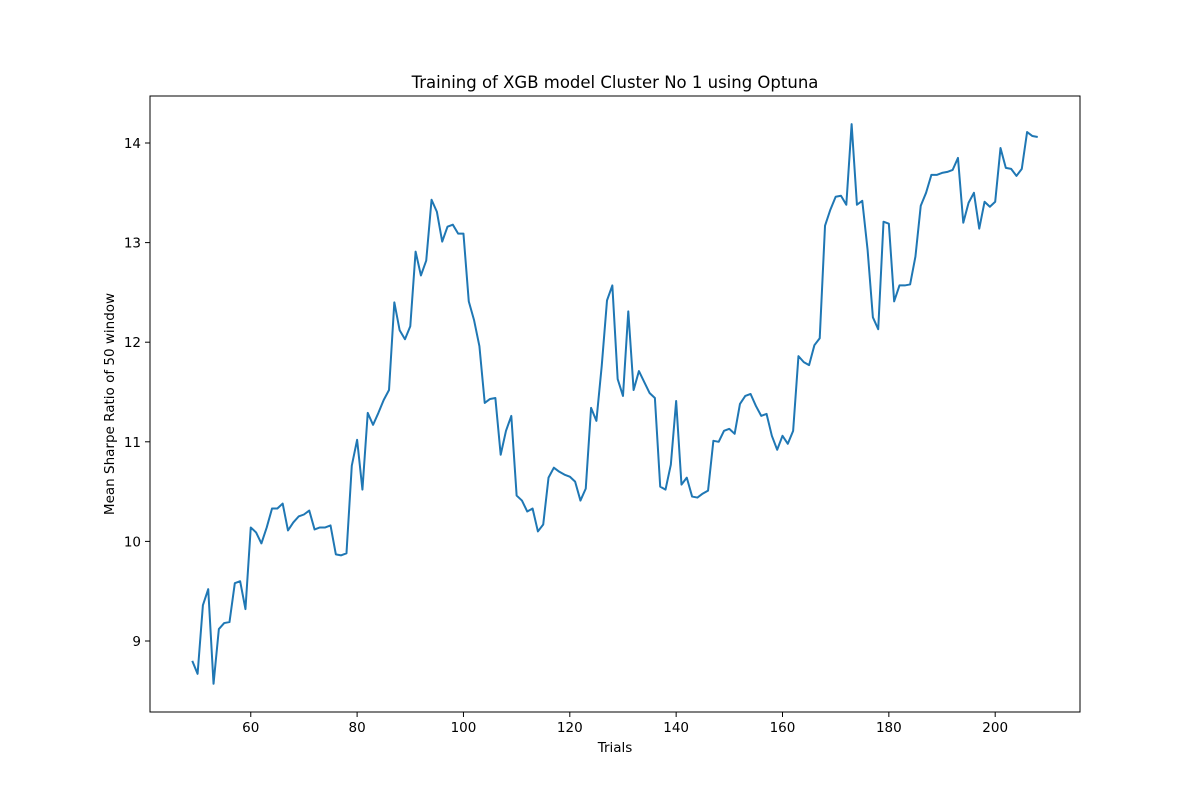 Image resolution: width=1200 pixels, height=800 pixels. Describe the element at coordinates (132, 542) in the screenshot. I see `y-tick-label: 10` at that location.